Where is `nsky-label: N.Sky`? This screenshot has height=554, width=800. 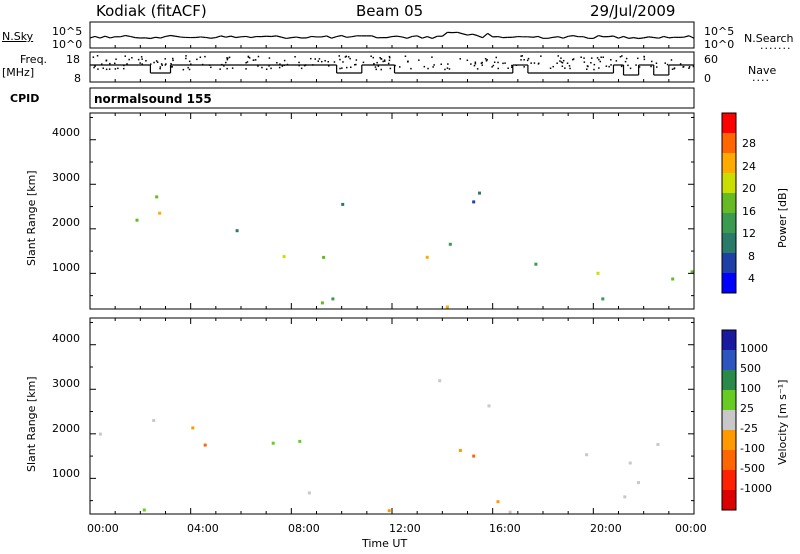 nsky-label: N.Sky is located at coordinates (18, 36).